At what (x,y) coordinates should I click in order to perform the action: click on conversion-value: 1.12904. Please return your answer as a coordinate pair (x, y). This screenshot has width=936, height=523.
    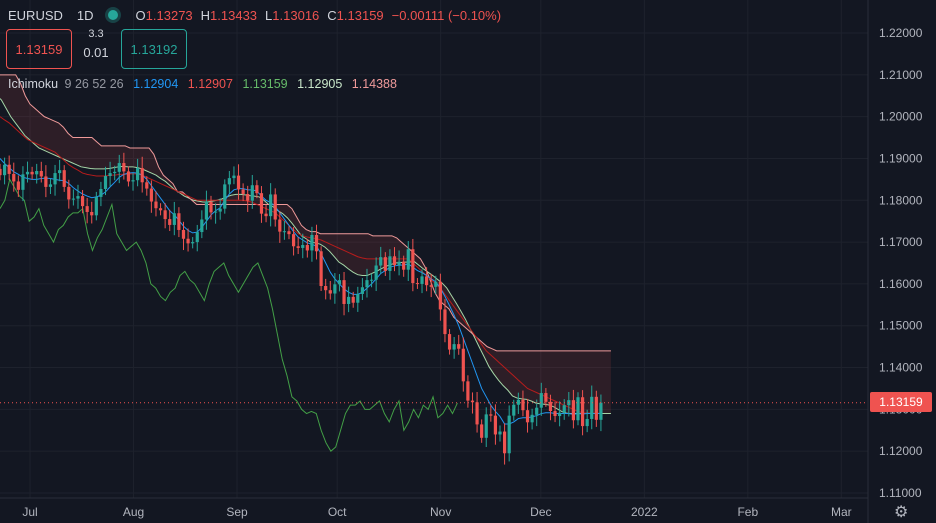
    Looking at the image, I should click on (156, 84).